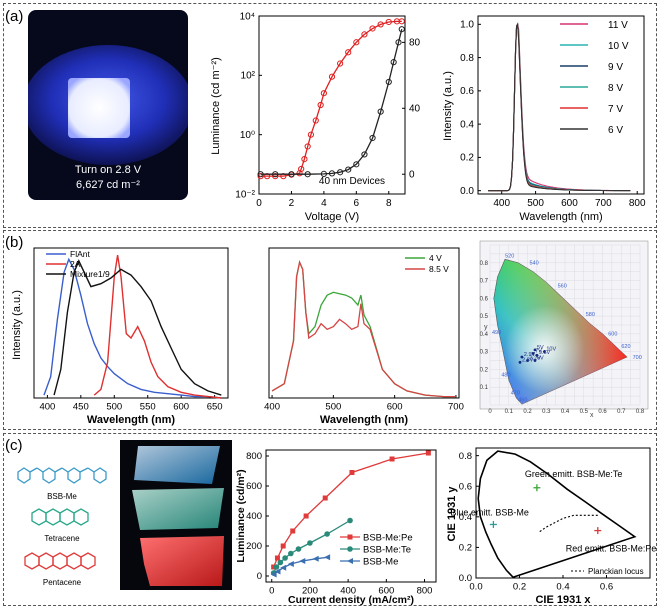  I want to click on alum-xtick-label: 2, so click(292, 203).